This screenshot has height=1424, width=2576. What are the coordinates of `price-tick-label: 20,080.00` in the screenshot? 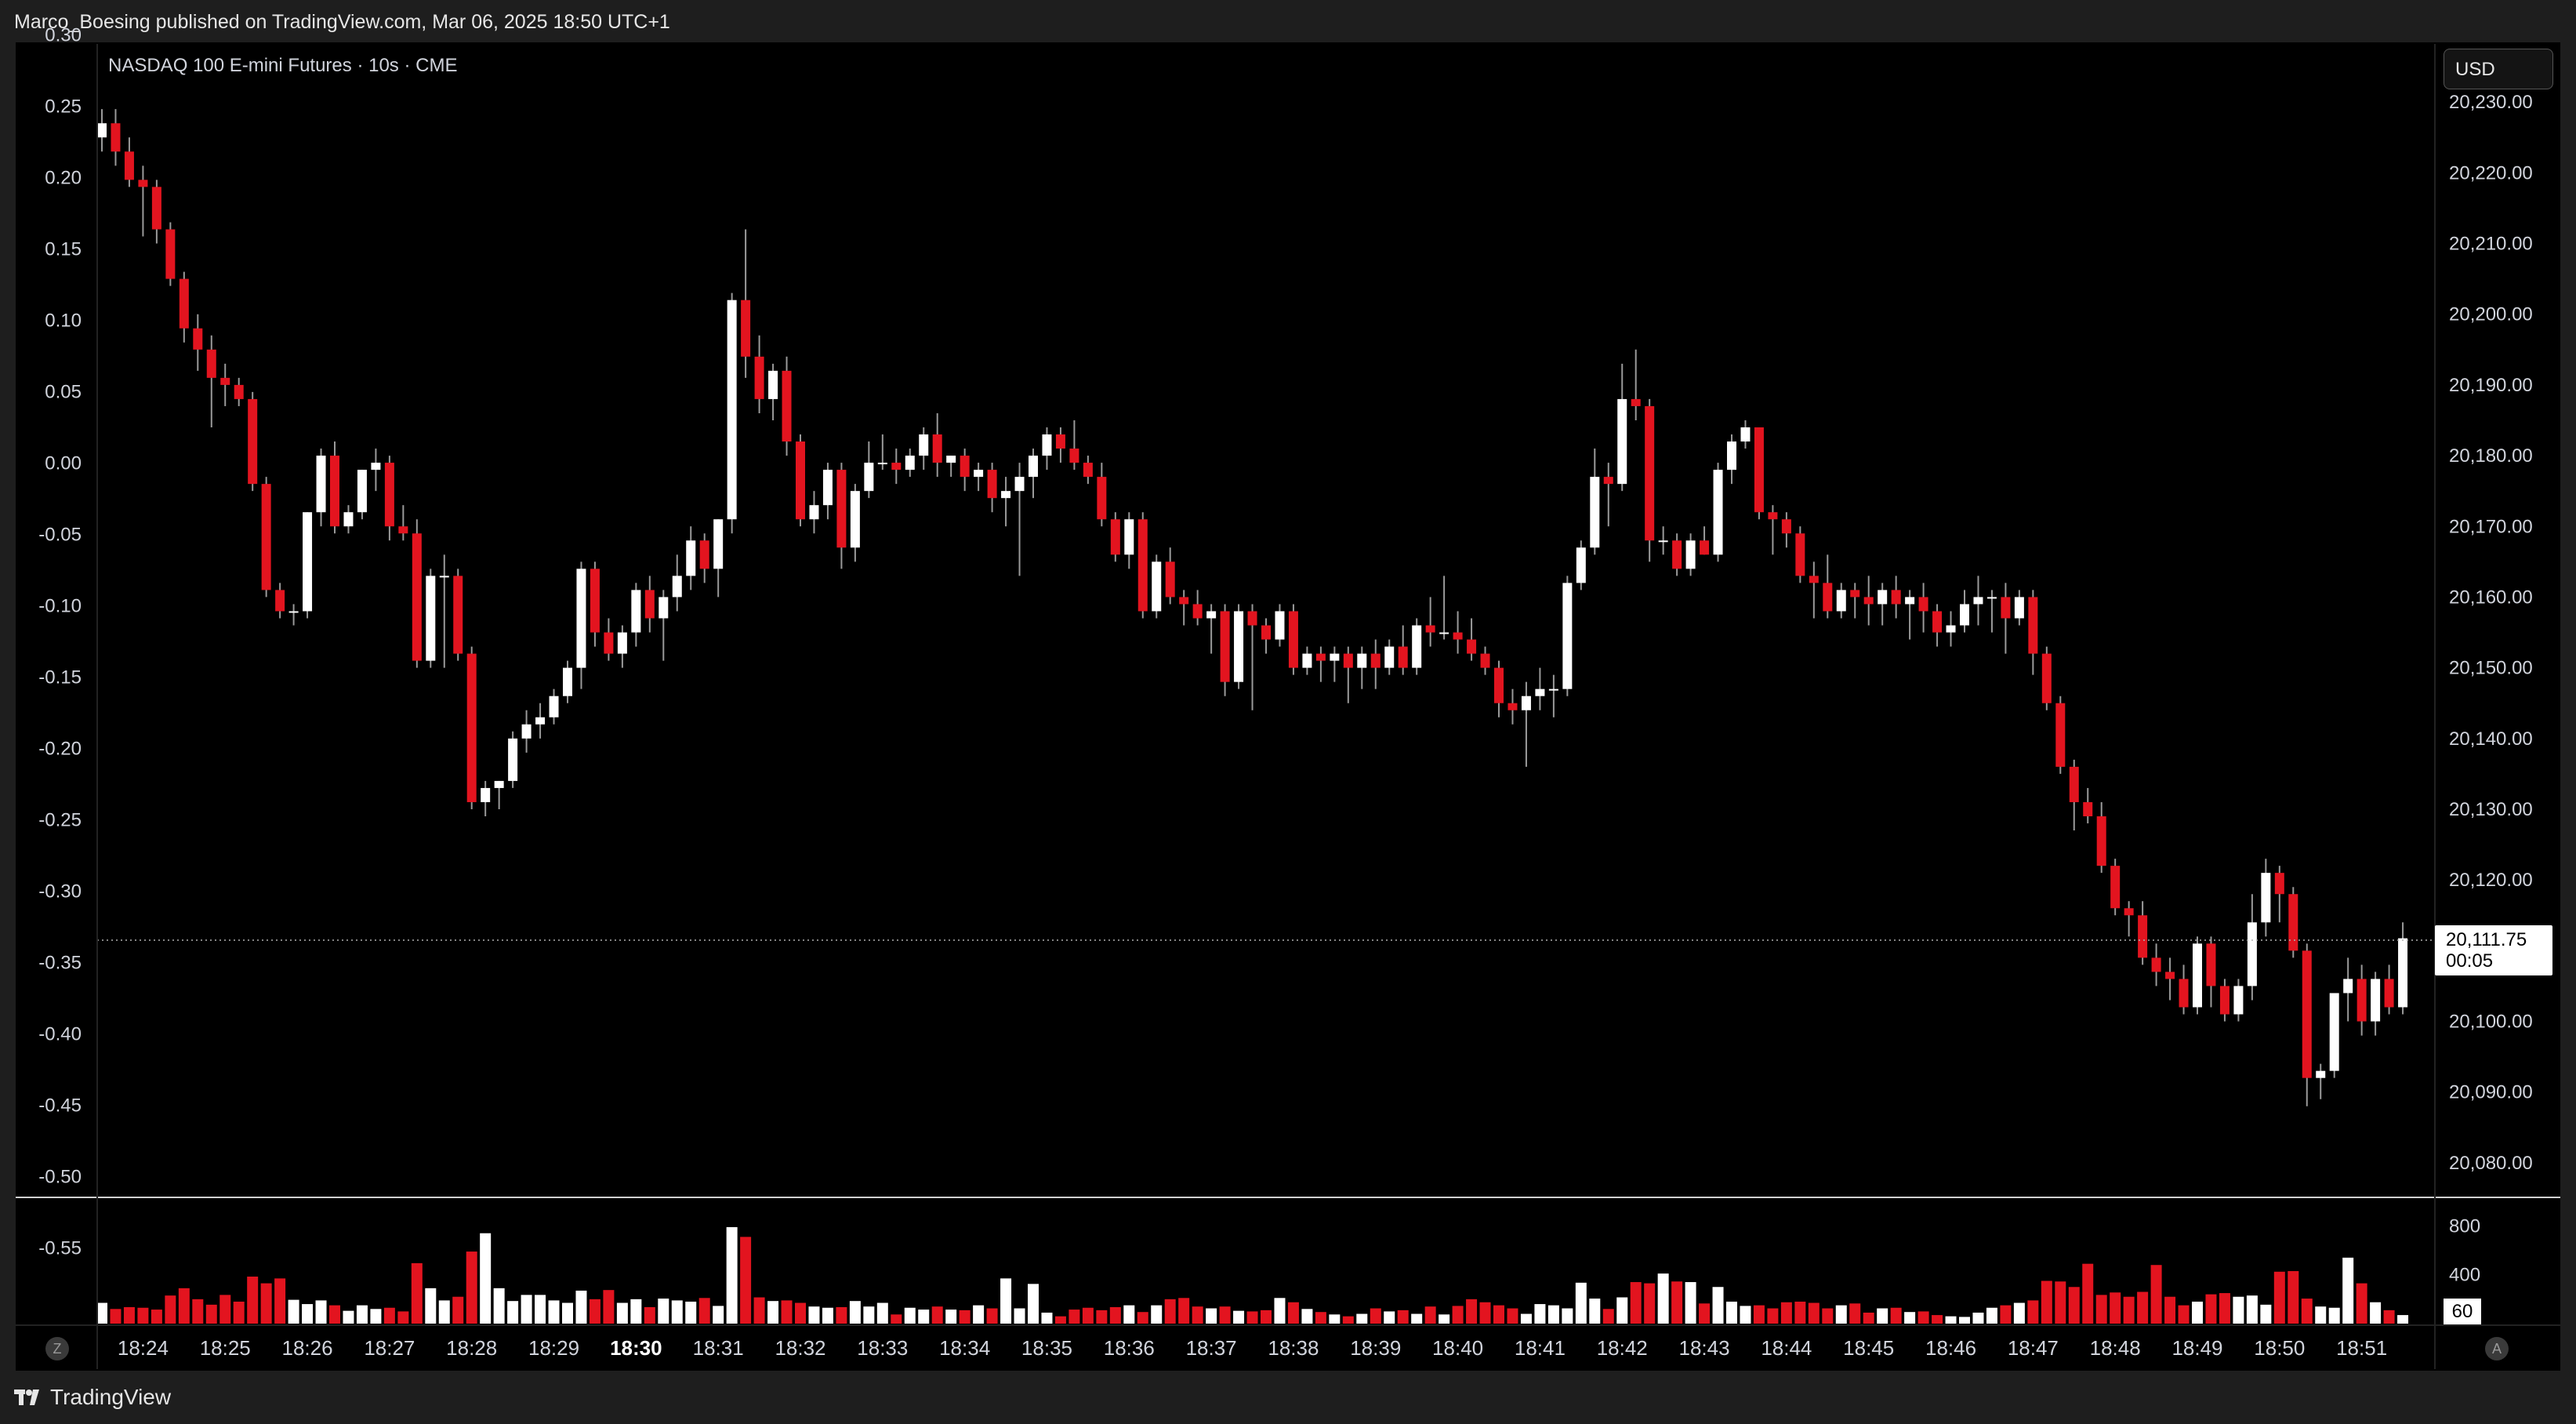 It's located at (2491, 1163).